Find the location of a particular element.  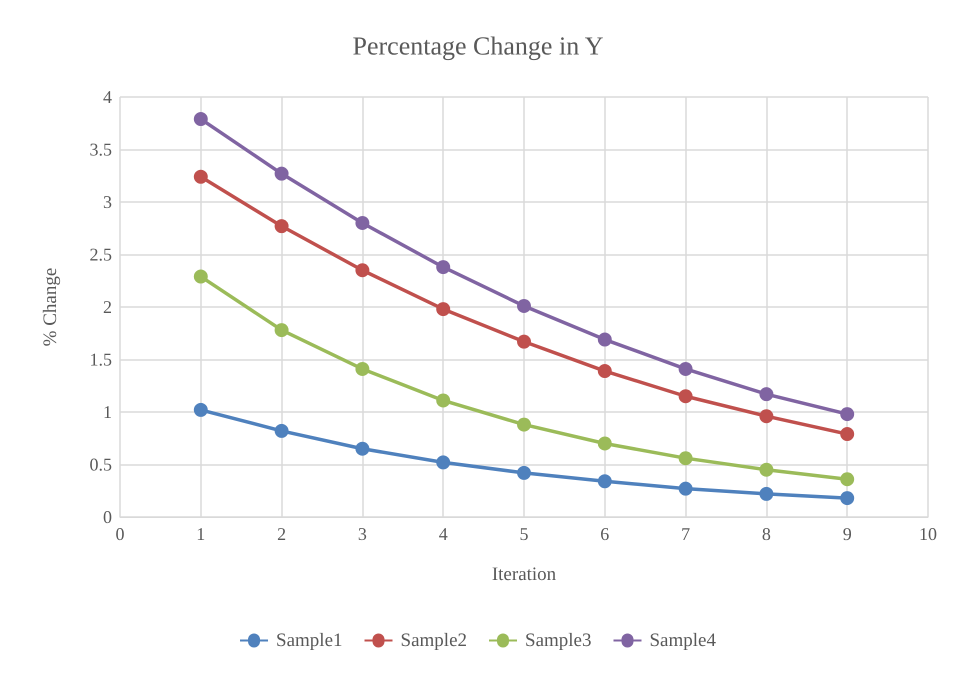

x-tick-label: 2 is located at coordinates (281, 534).